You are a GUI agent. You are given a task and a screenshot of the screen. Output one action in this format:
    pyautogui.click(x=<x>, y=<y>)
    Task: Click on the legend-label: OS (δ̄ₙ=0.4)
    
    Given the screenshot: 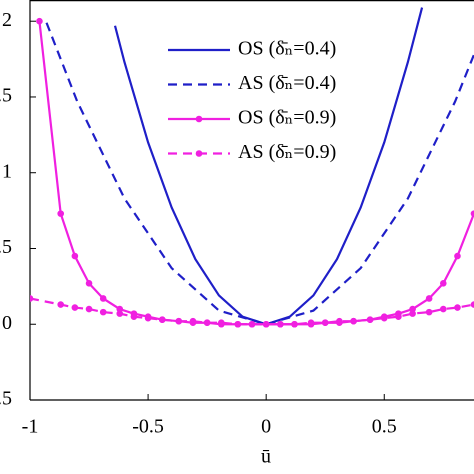 What is the action you would take?
    pyautogui.click(x=287, y=49)
    